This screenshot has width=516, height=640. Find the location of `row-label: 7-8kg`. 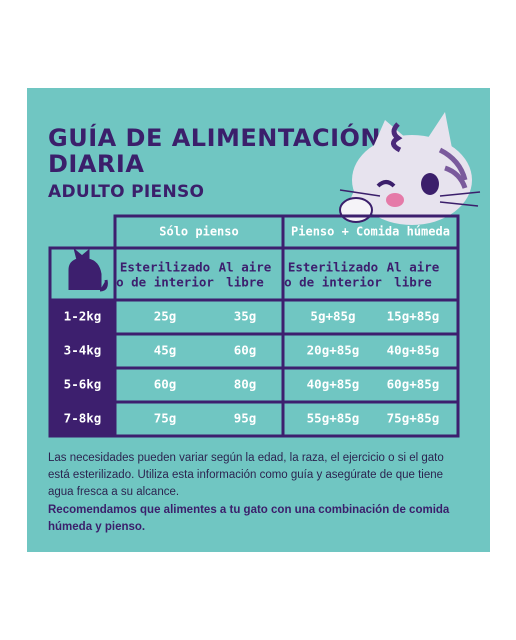

row-label: 7-8kg is located at coordinates (83, 418).